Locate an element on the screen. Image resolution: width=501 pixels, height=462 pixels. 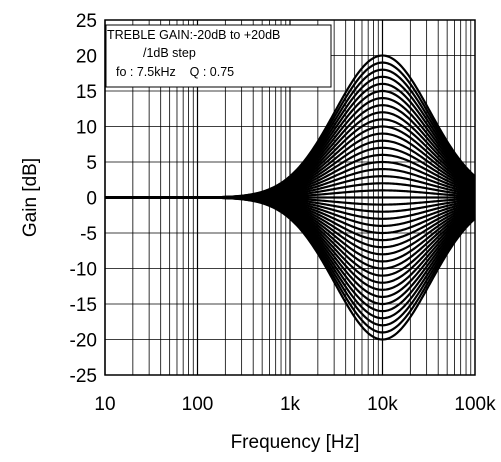
x-tick-label: 100k is located at coordinates (475, 404).